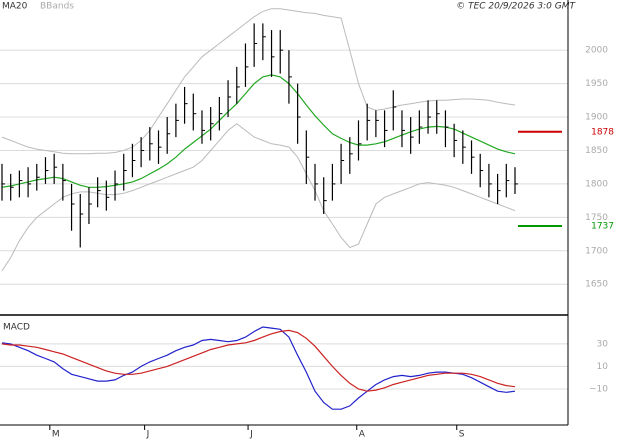 Image resolution: width=627 pixels, height=440 pixels. What do you see at coordinates (596, 118) in the screenshot?
I see `y-tick-label: 1900` at bounding box center [596, 118].